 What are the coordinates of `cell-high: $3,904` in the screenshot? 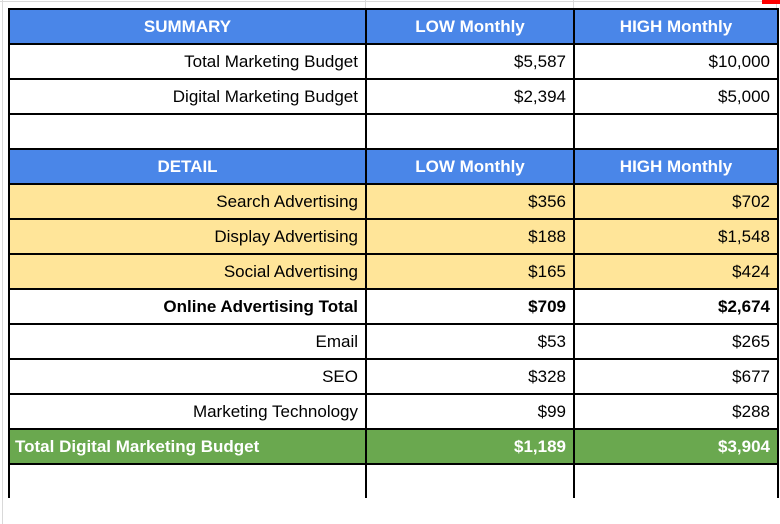 It's located at (676, 446).